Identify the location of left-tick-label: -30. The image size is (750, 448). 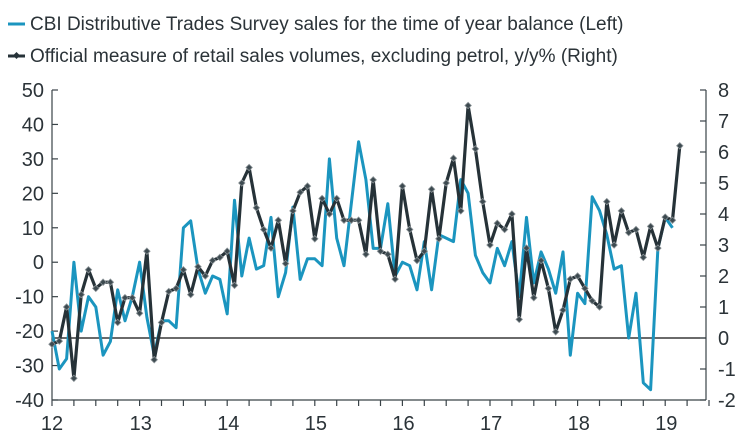
(29, 367).